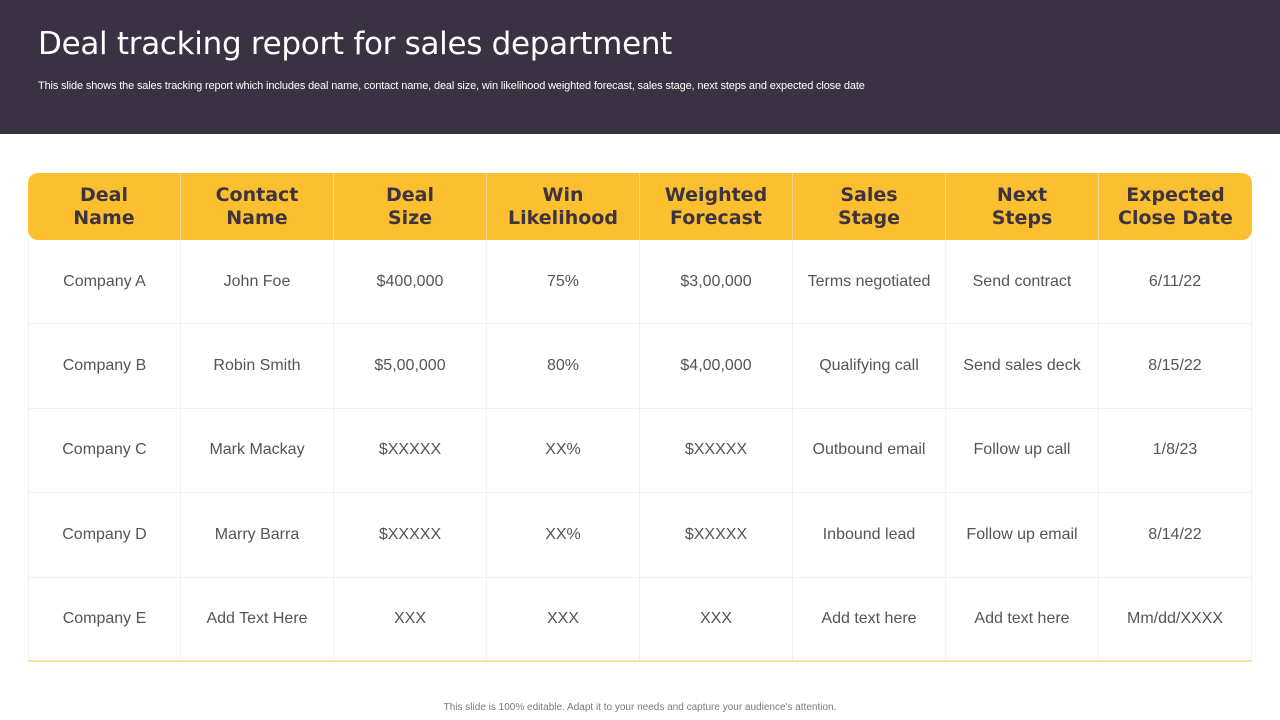  Describe the element at coordinates (104, 366) in the screenshot. I see `cell-deal-name: Company B` at that location.